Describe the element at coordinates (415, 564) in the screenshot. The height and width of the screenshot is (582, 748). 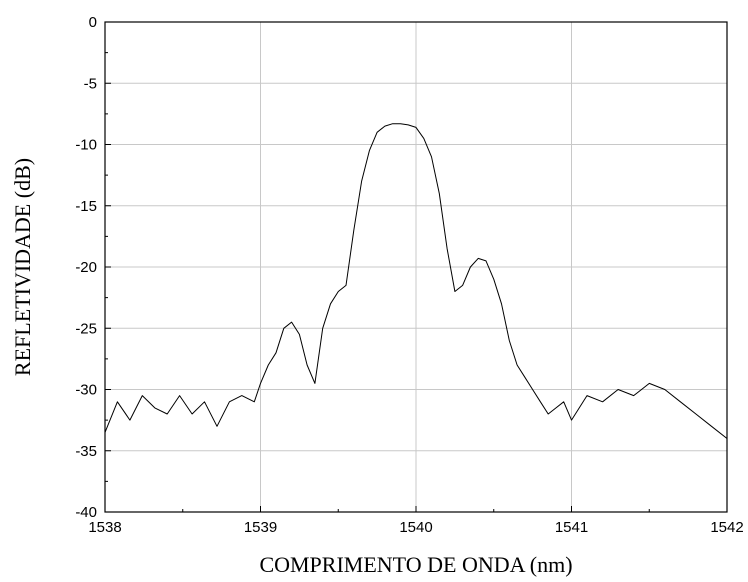
I see `x-axis-title: COMPRIMENTO DE ONDA (nm)` at that location.